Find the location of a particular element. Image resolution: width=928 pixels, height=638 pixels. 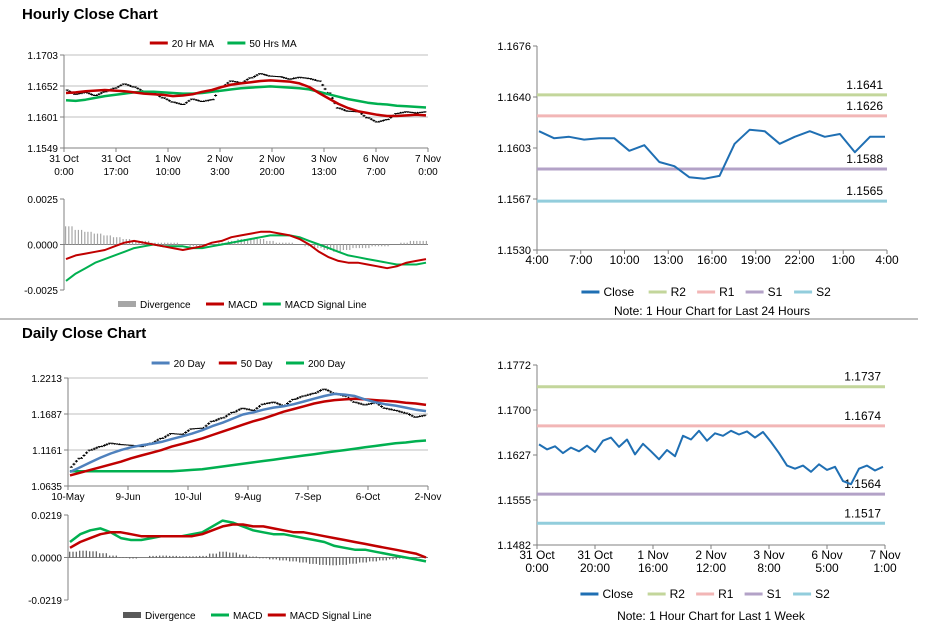

chart-note: Note: 1 Hour Chart for Last 24 Hours is located at coordinates (712, 311).